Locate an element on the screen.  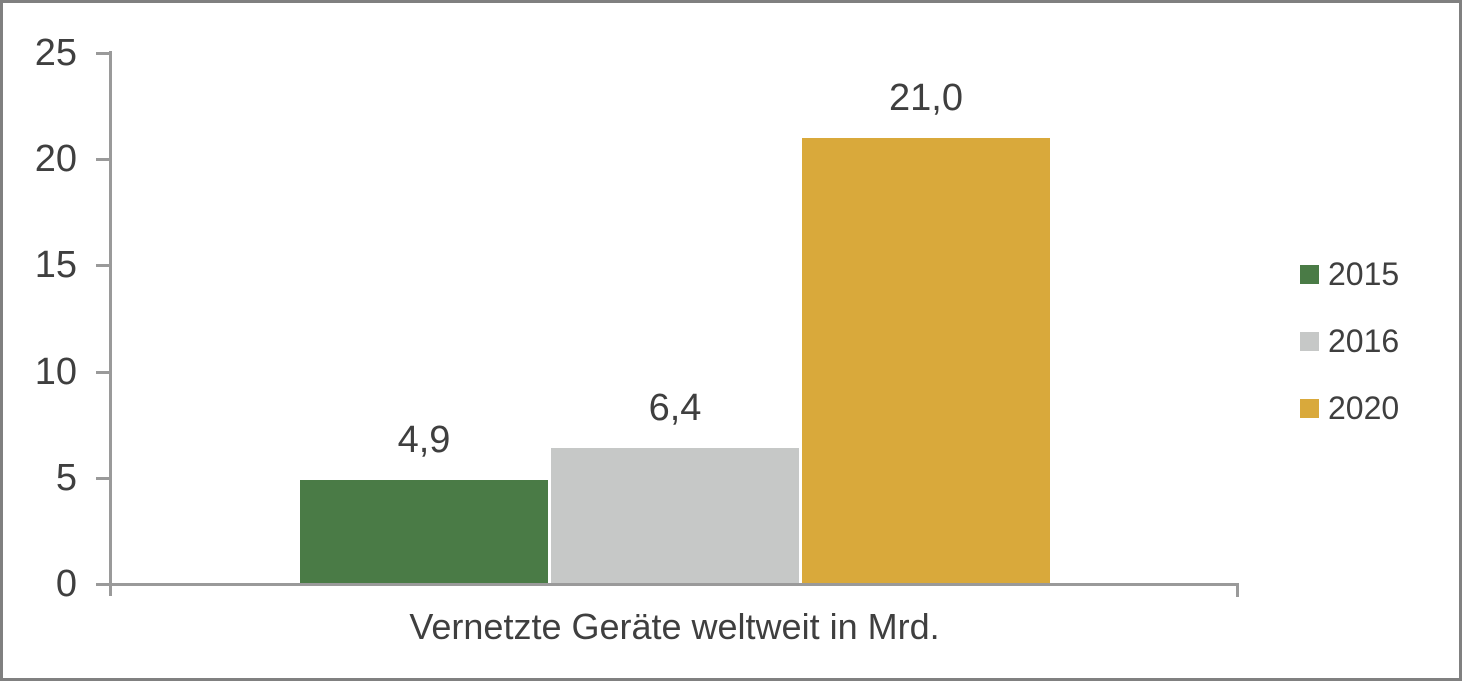
legend-swatch-2020 is located at coordinates (1309, 408).